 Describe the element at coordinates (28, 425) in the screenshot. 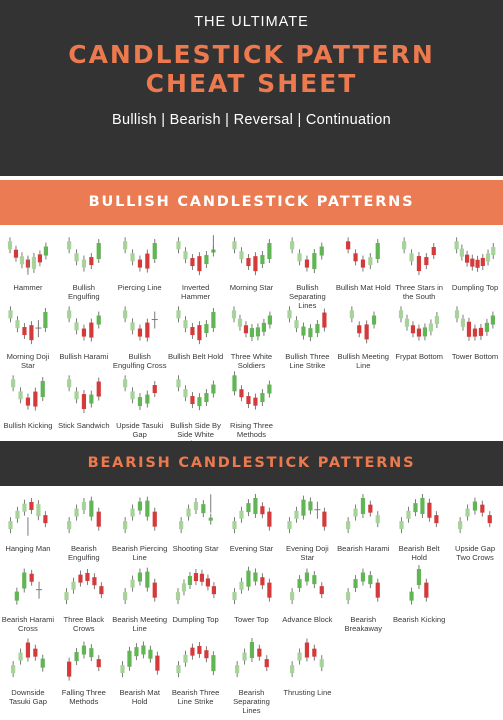

I see `pattern-label: Bullish Kicking` at that location.